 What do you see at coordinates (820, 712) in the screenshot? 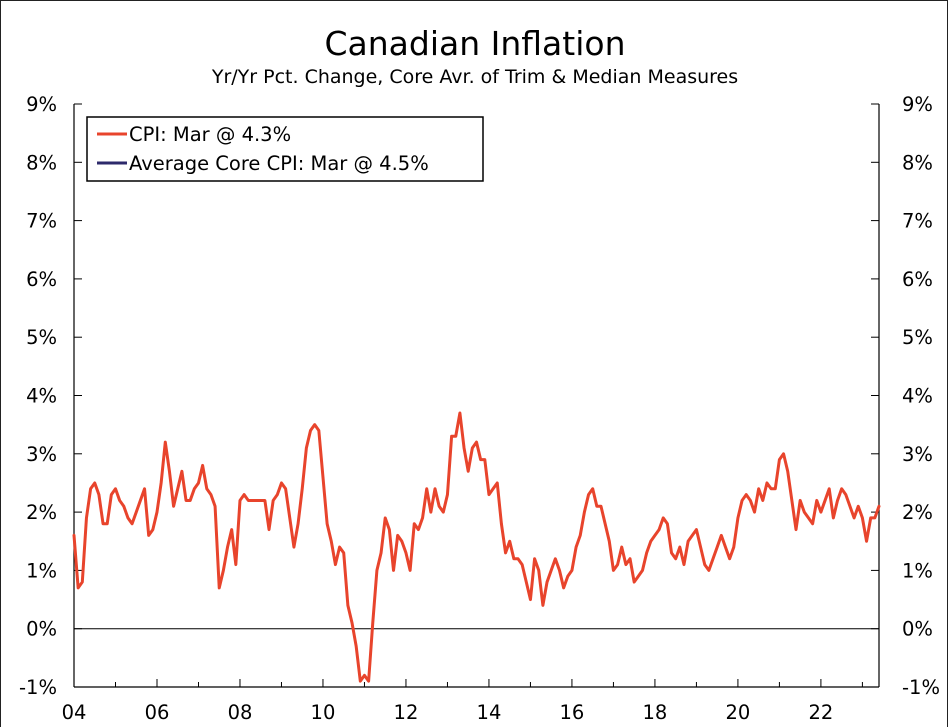
I see `x-tick-label: 22` at bounding box center [820, 712].